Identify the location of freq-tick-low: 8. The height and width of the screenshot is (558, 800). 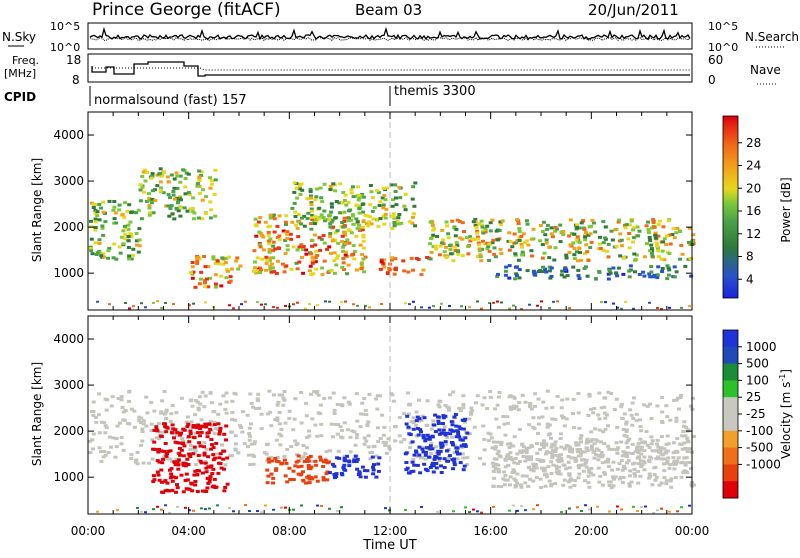
(76, 80).